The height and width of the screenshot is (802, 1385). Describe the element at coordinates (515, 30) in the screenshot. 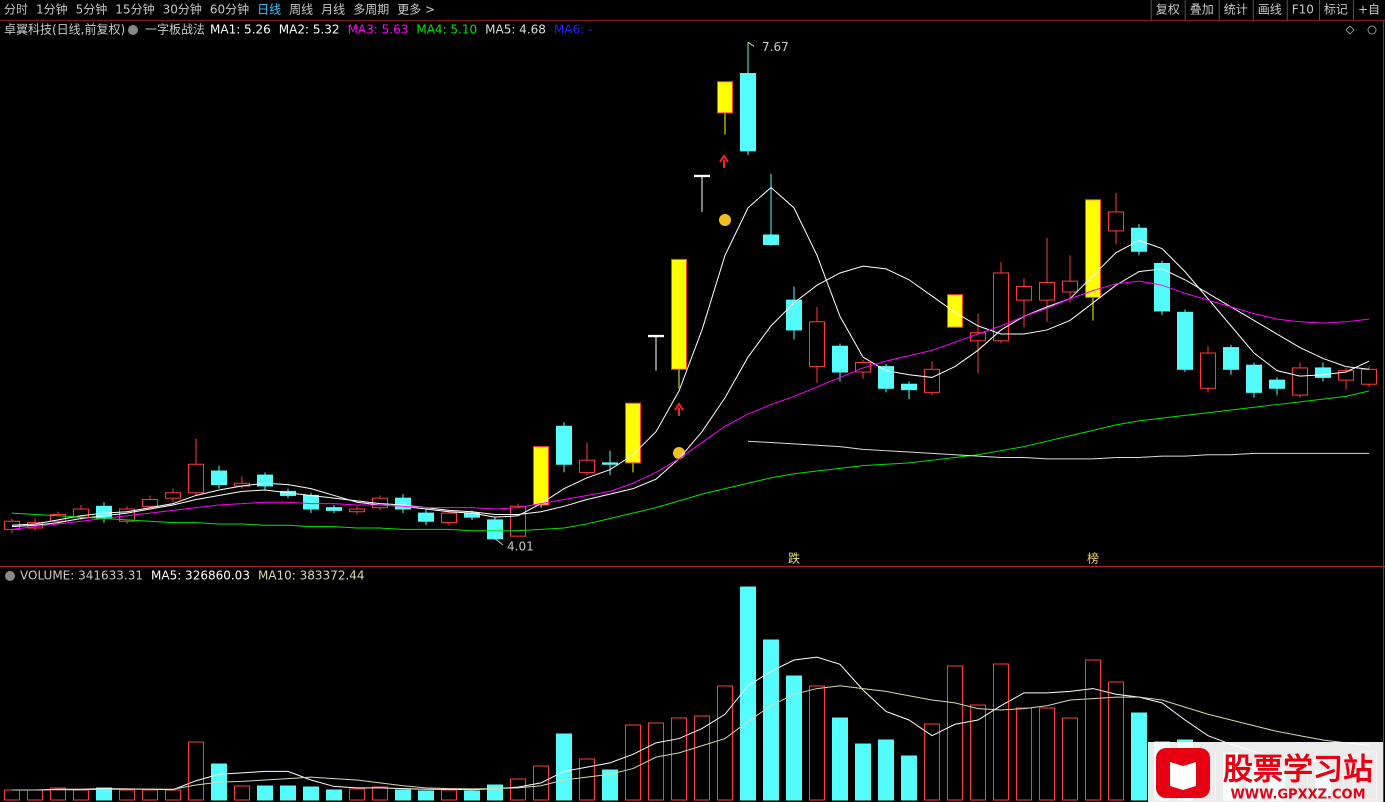

I see `legend-entry: MA5: 4.68` at that location.